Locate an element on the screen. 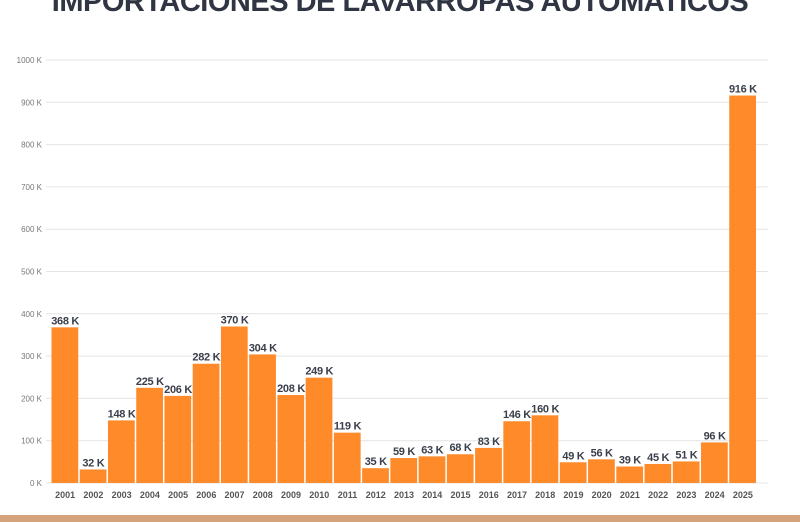 This screenshot has width=800, height=522. data-label: 59 K is located at coordinates (404, 452).